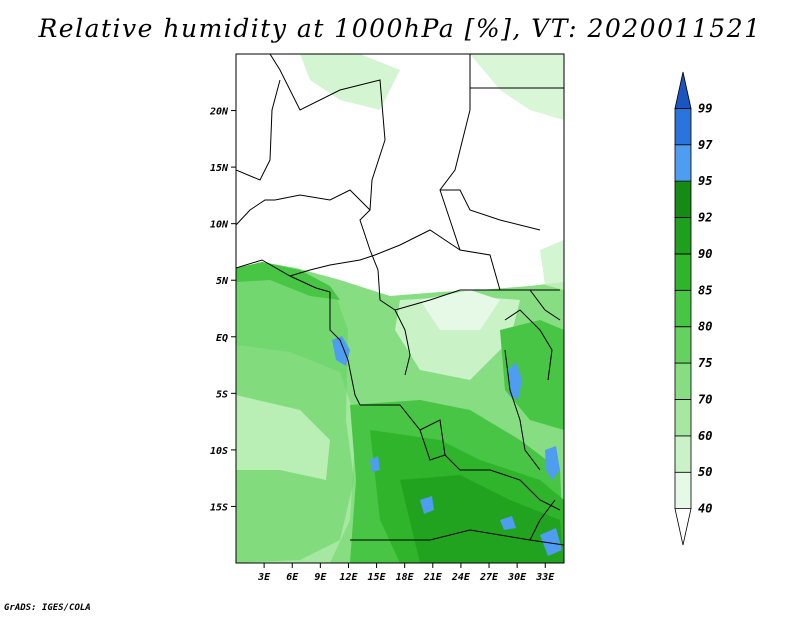 The width and height of the screenshot is (800, 618). I want to click on lon-tick-label: 6E, so click(292, 577).